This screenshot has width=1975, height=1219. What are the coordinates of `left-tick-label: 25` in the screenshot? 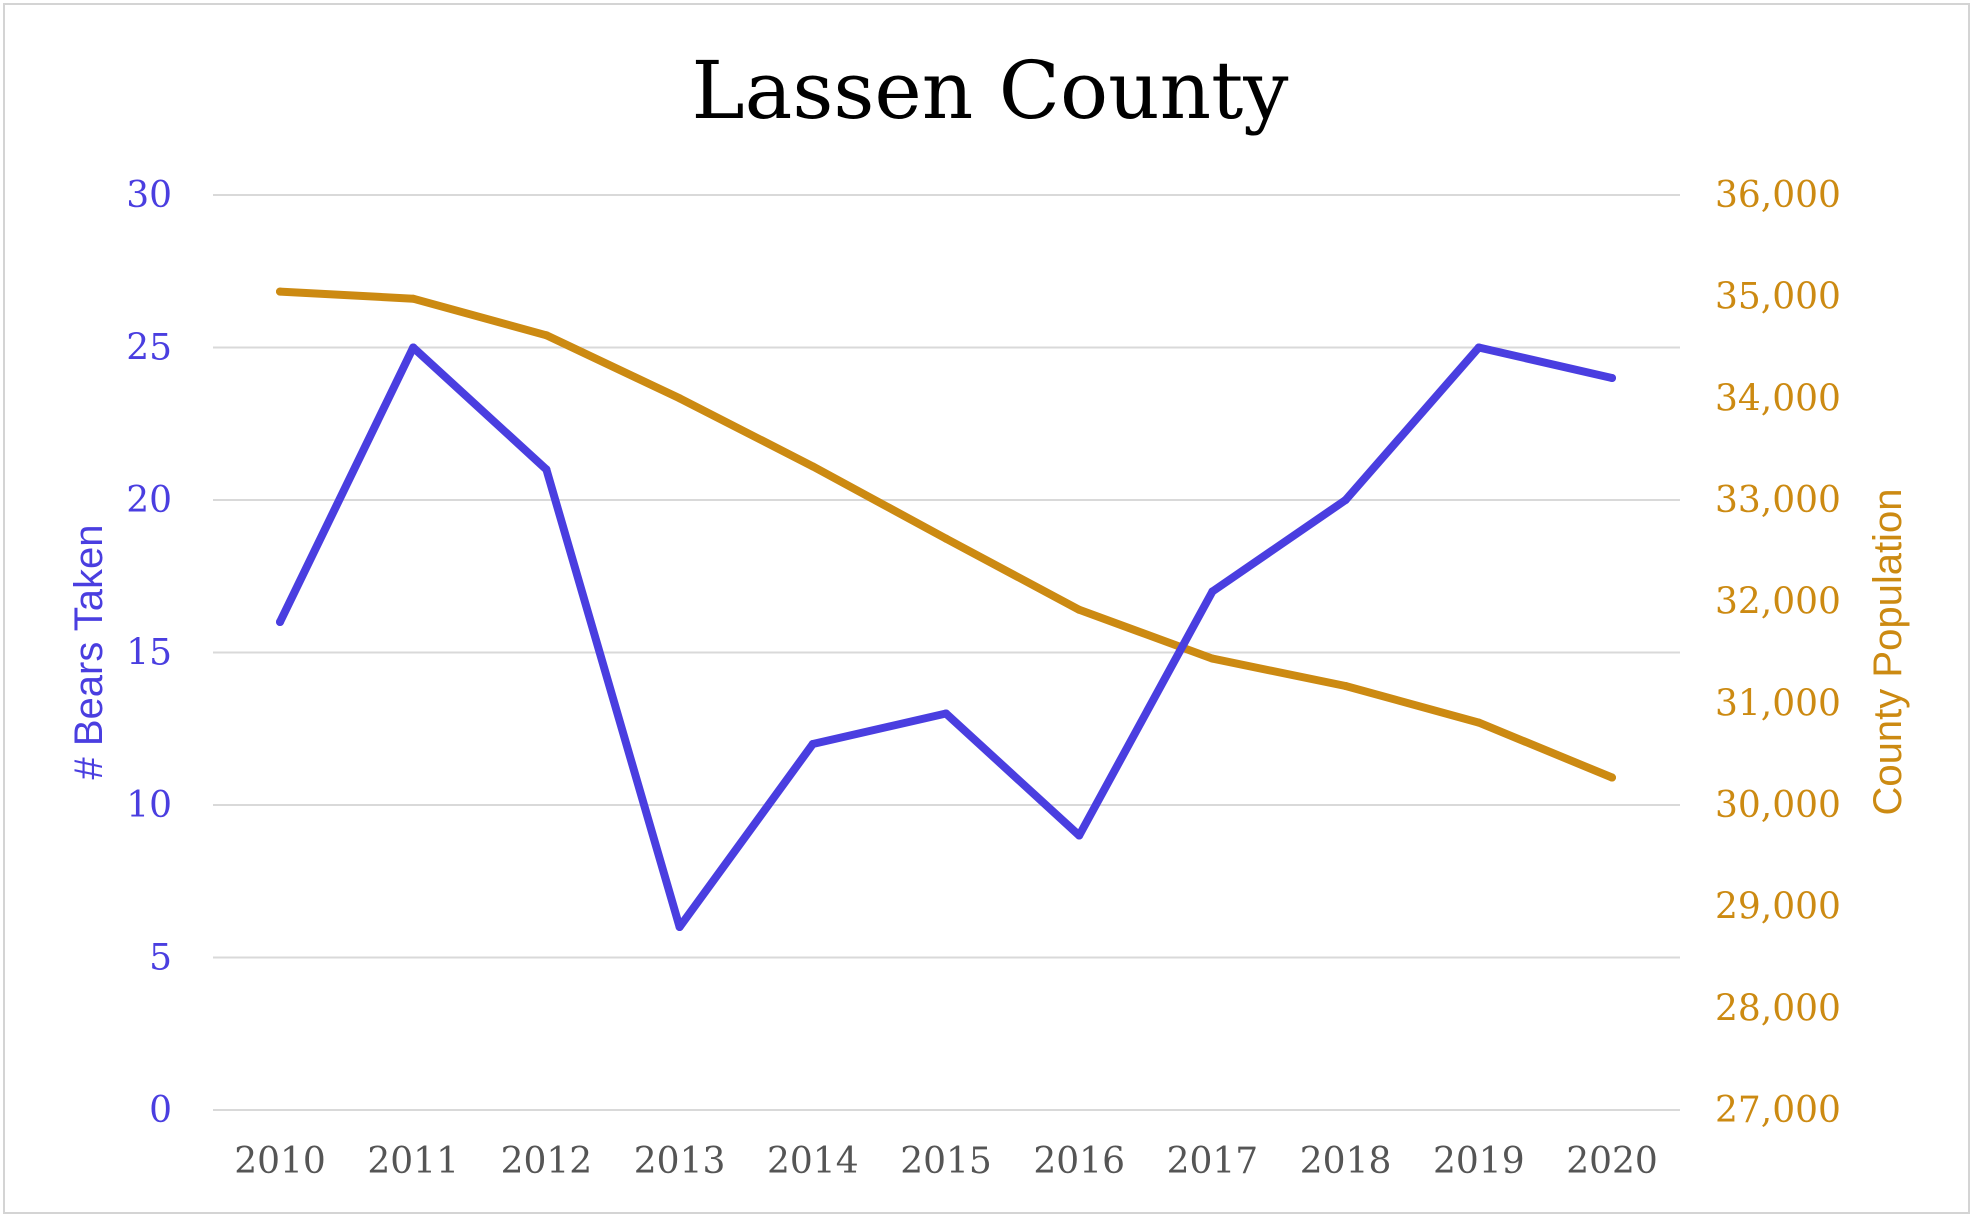 It's located at (149, 348).